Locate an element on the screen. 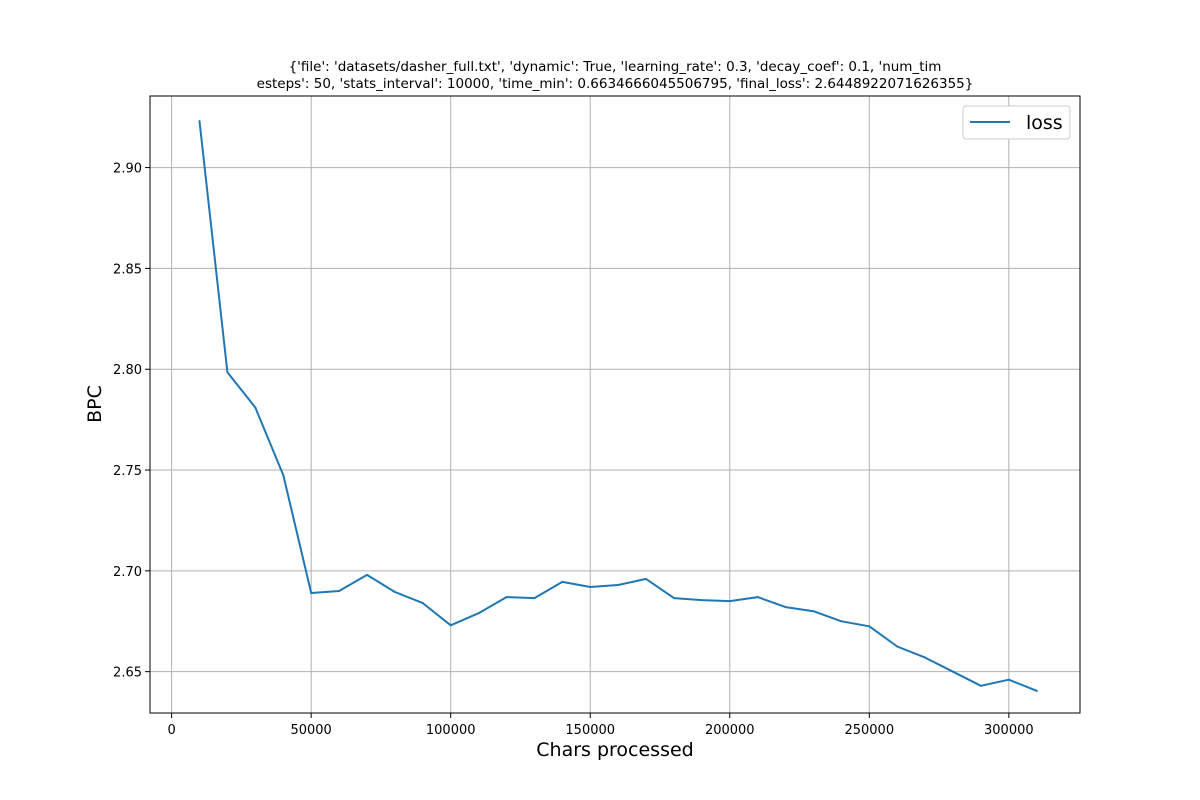  x-tick-label: 250000 is located at coordinates (869, 730).